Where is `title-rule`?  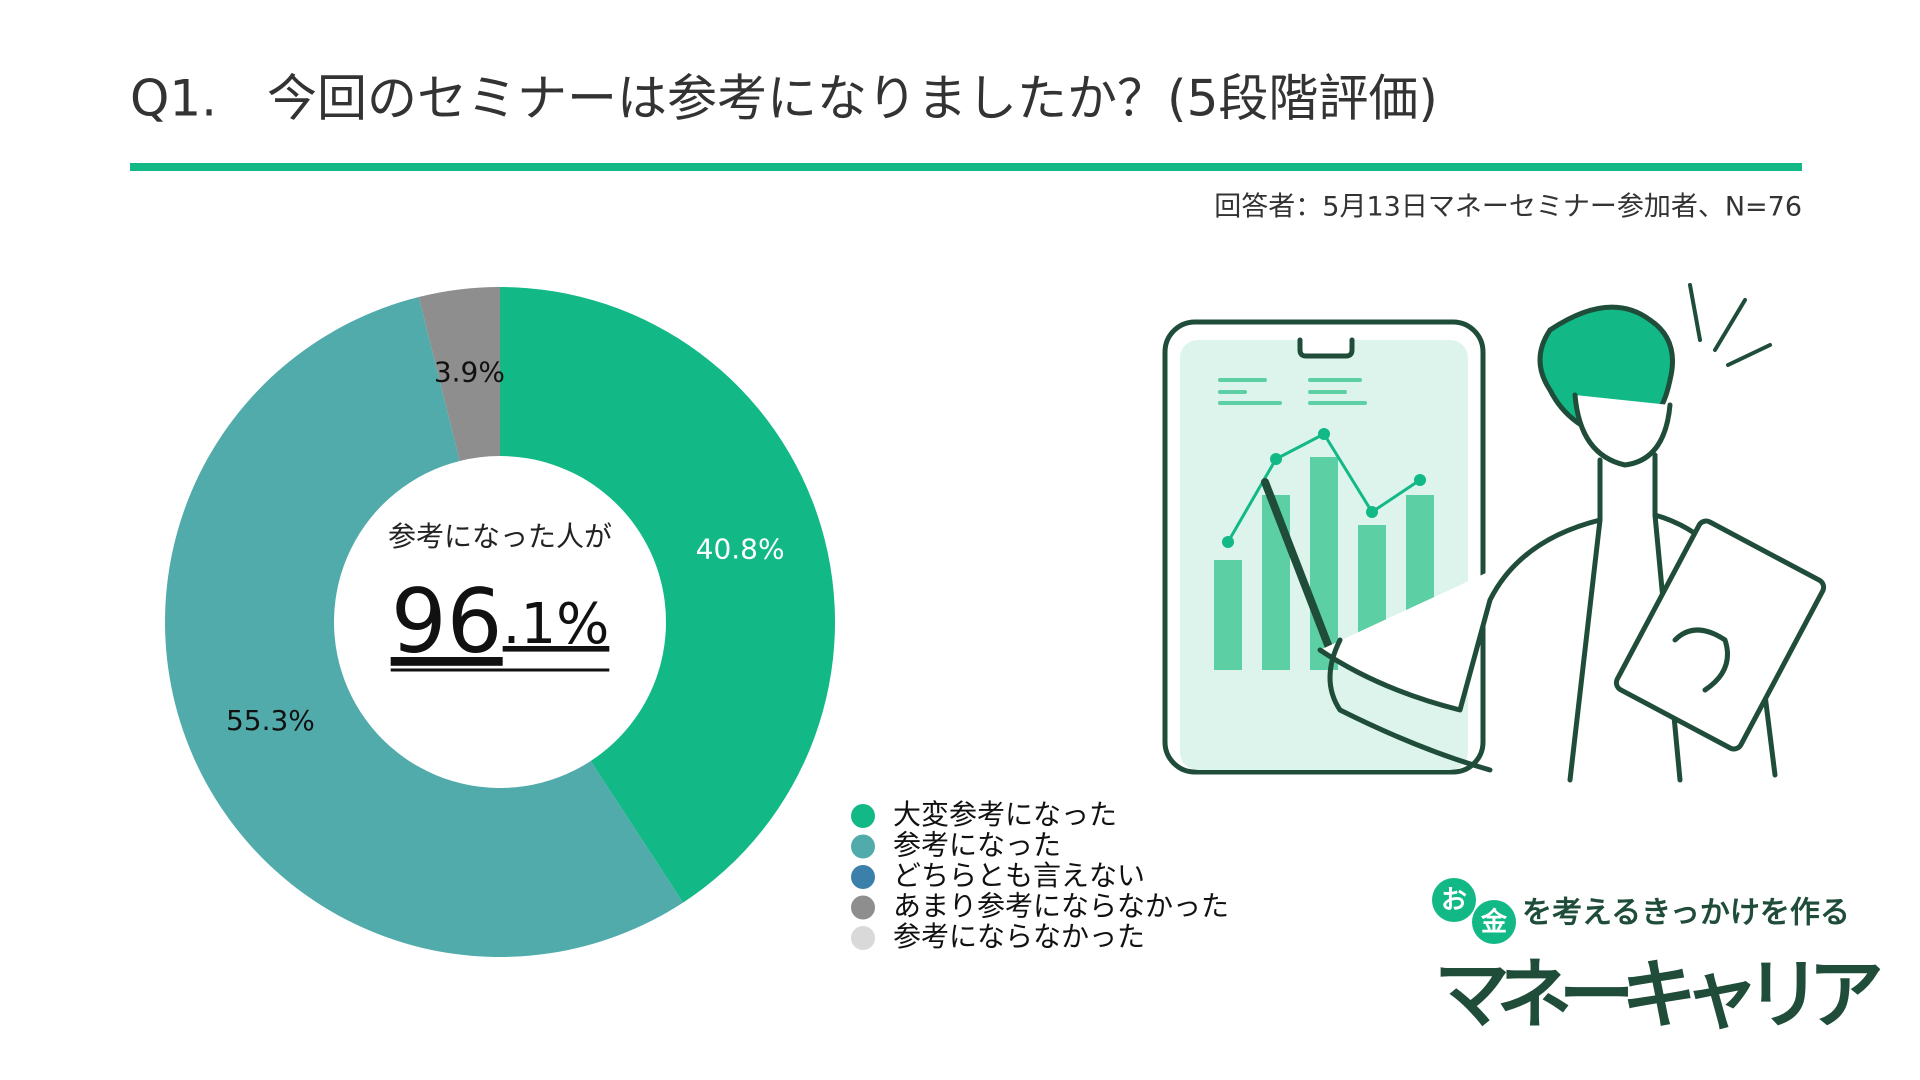 title-rule is located at coordinates (966, 167).